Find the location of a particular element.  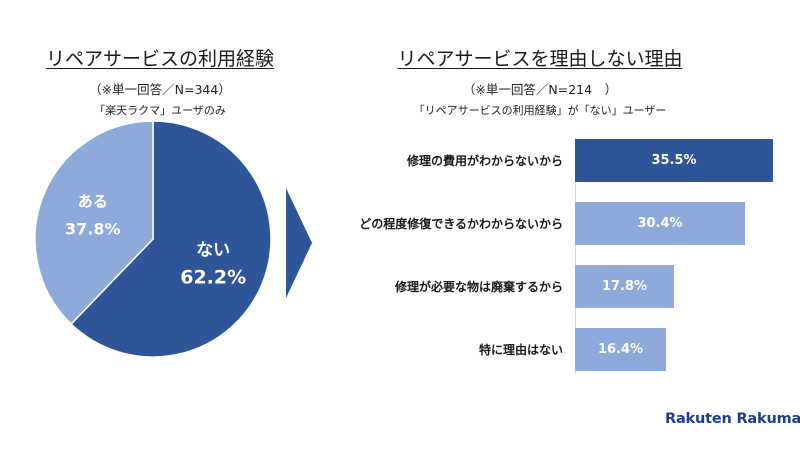

bar-value-label: 16.4% is located at coordinates (620, 349).